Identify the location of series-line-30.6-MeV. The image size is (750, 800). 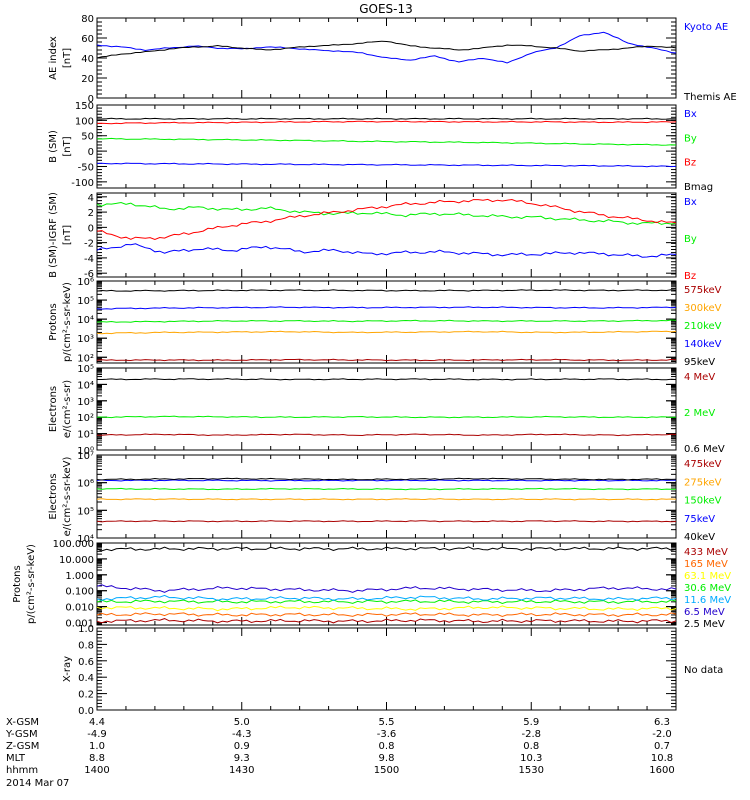
(386, 602).